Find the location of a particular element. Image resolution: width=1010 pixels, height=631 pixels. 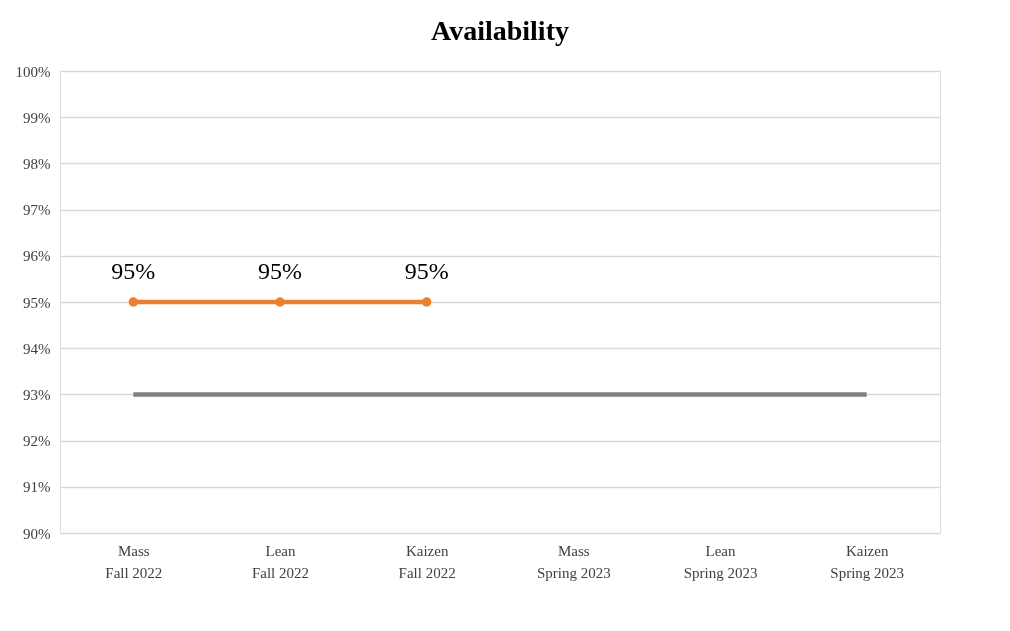

x-tick-label: Mass Fall 2022 is located at coordinates (134, 561).